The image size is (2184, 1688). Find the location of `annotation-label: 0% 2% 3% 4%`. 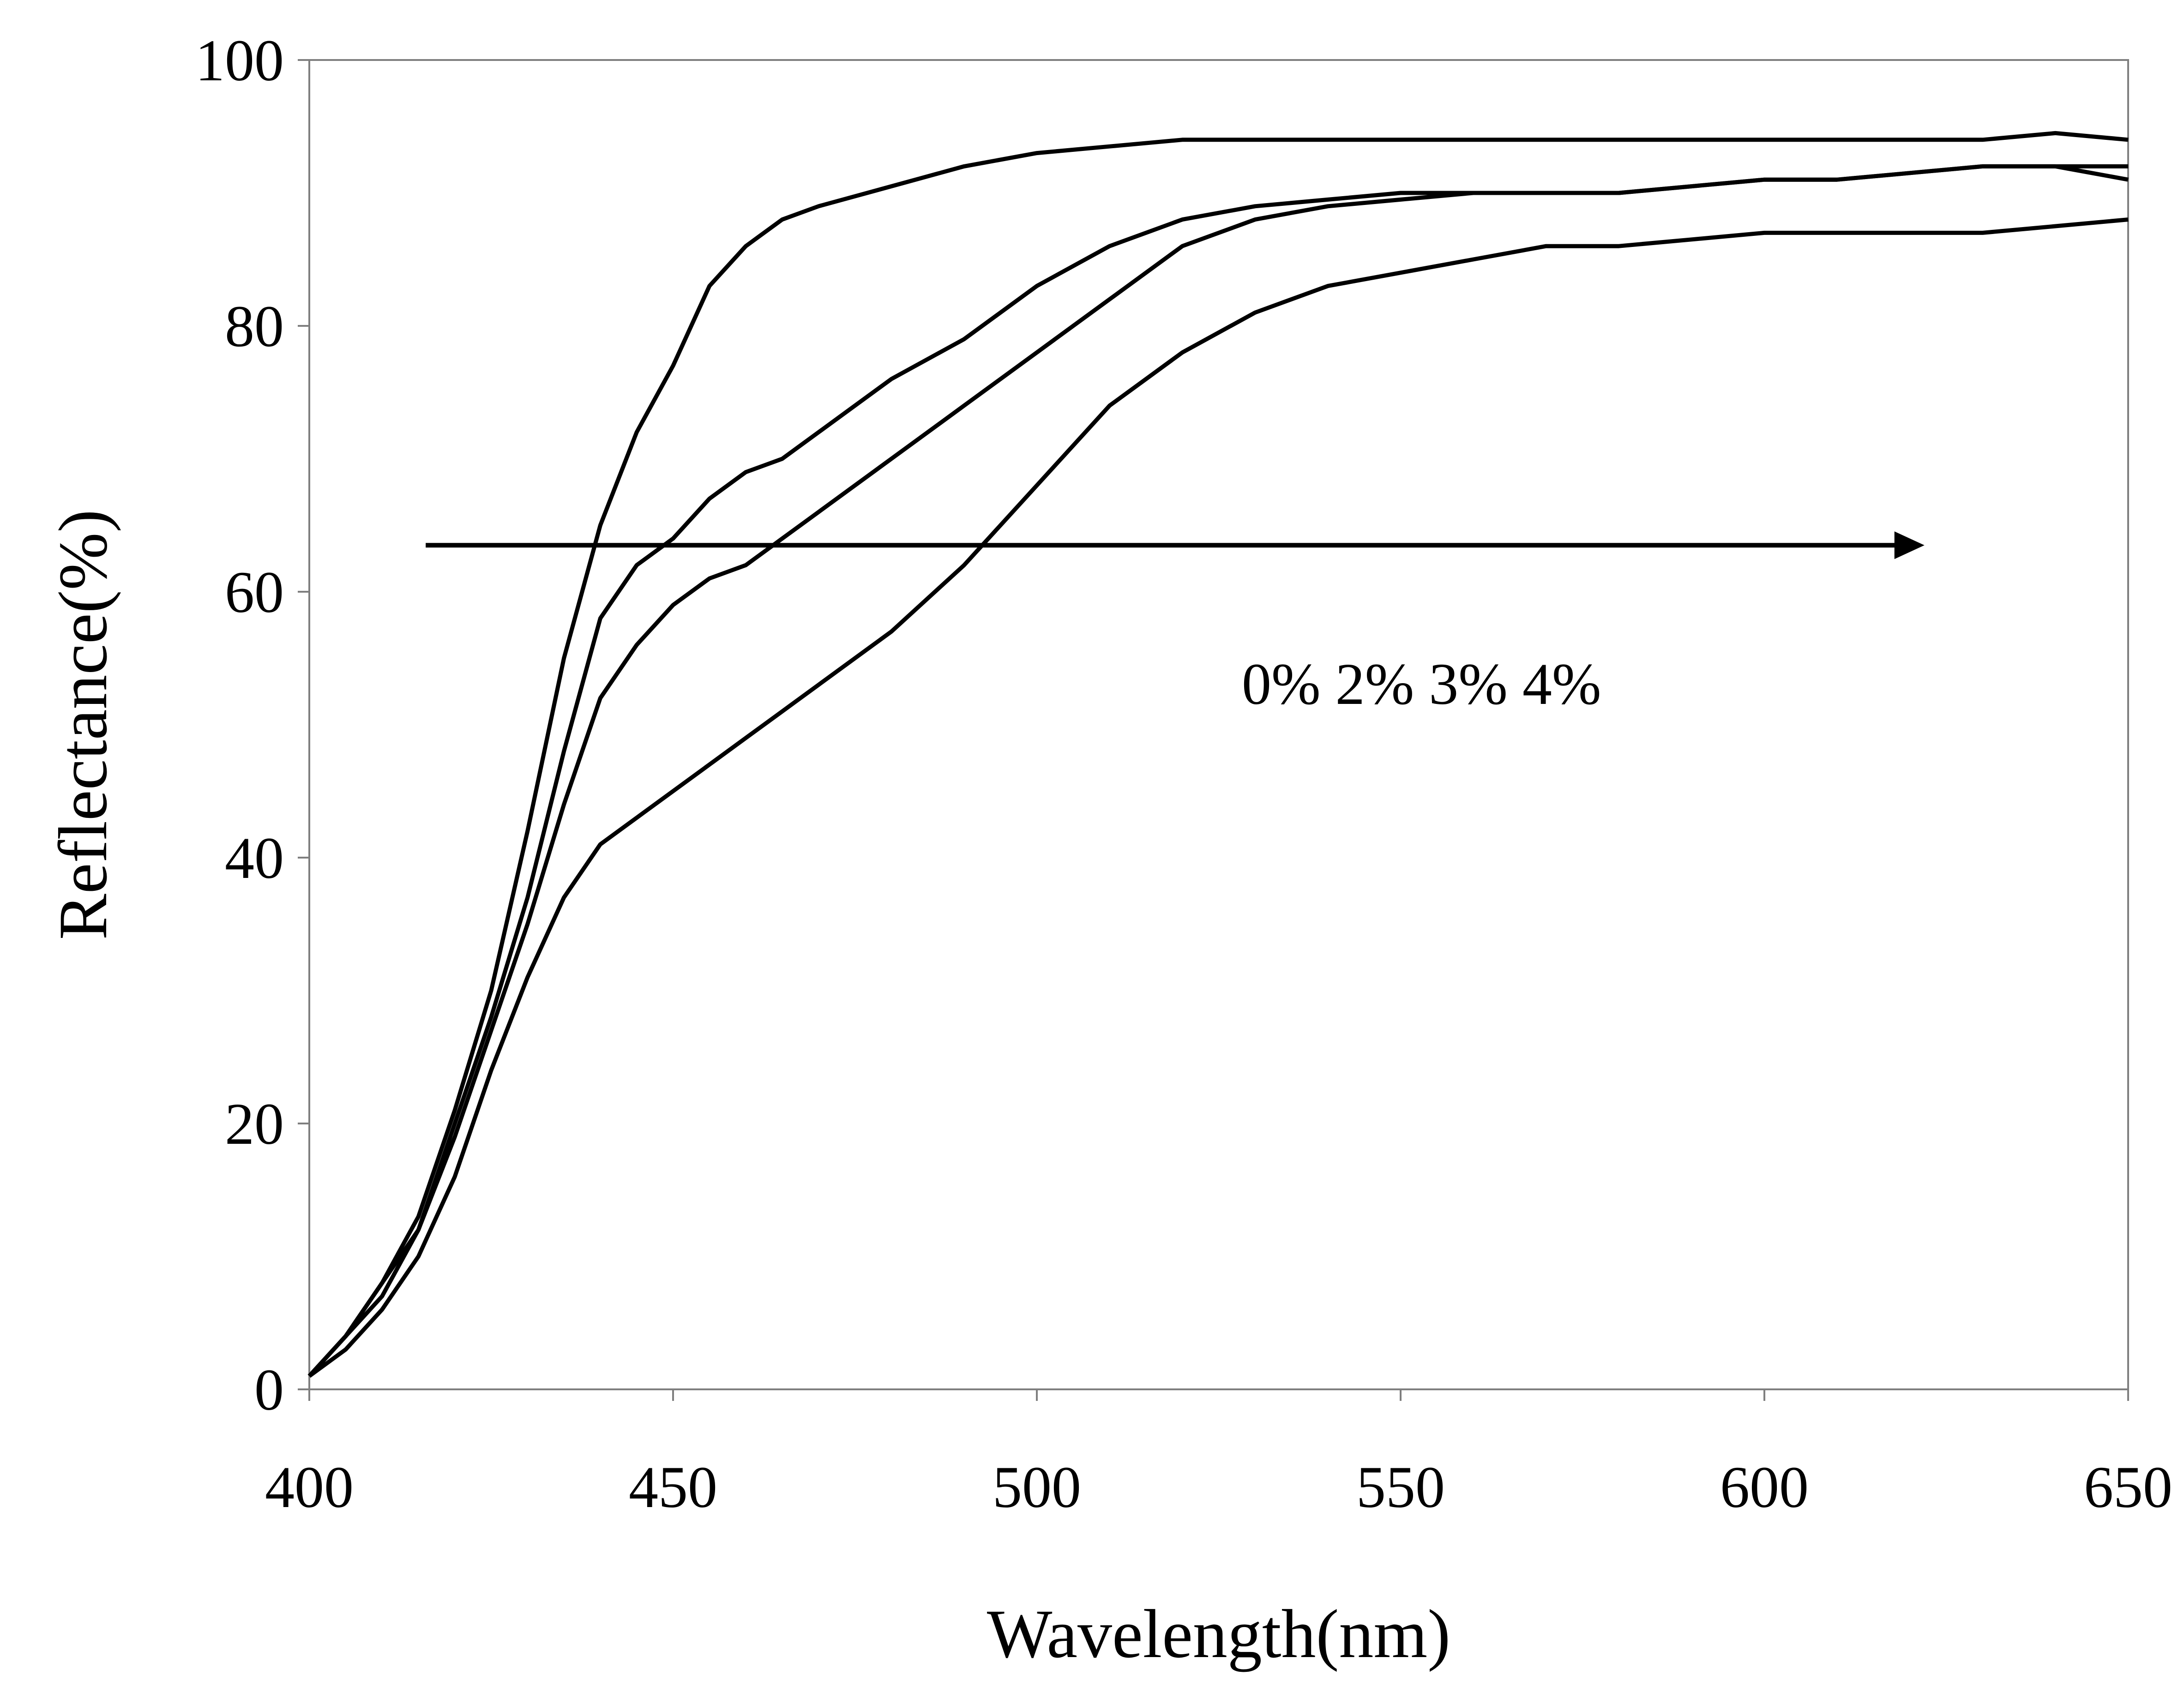

annotation-label: 0% 2% 3% 4% is located at coordinates (1421, 684).